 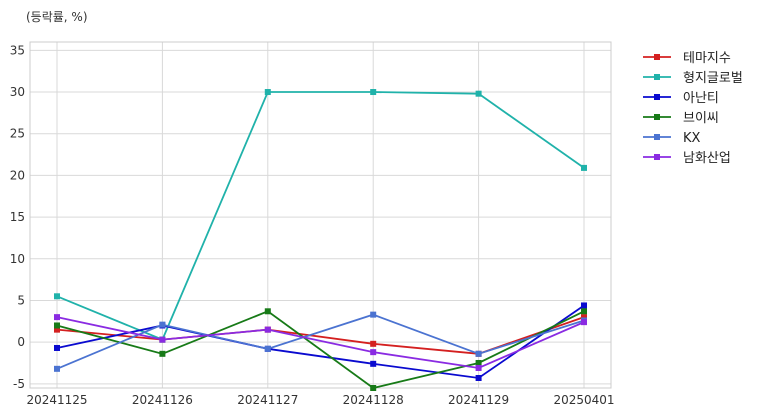 What do you see at coordinates (162, 400) in the screenshot?
I see `x-tick-label: 20241126` at bounding box center [162, 400].